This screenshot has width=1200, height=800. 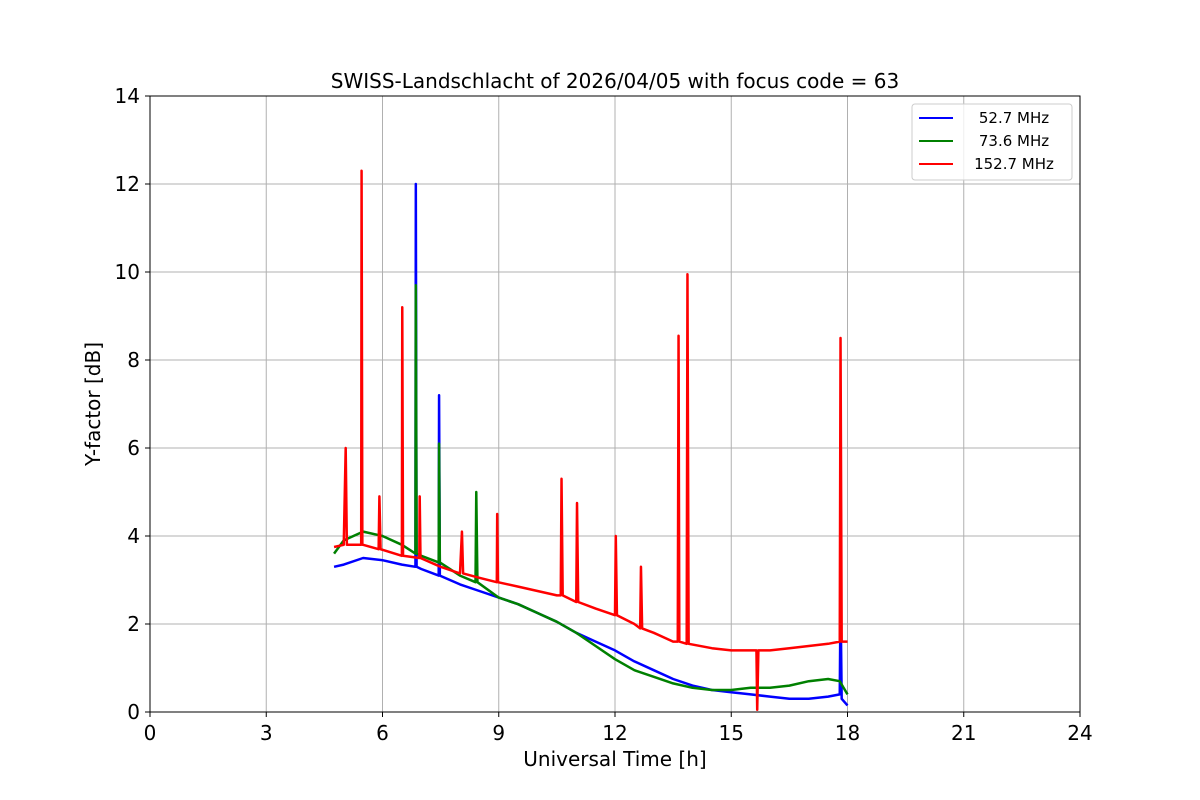 I want to click on x-axis-ticks: 0 3 6 9 12 15 18 21 24, so click(x=618, y=728).